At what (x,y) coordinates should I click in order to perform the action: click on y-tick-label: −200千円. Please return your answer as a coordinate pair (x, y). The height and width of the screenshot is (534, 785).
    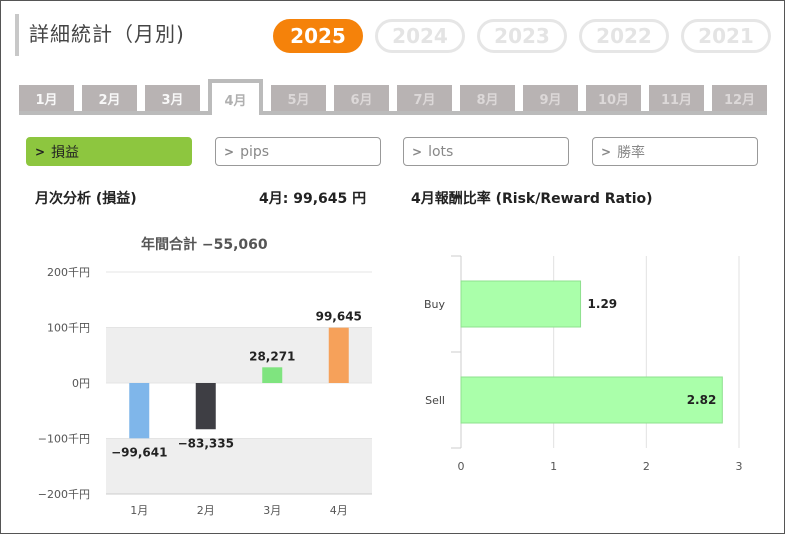
    Looking at the image, I should click on (64, 494).